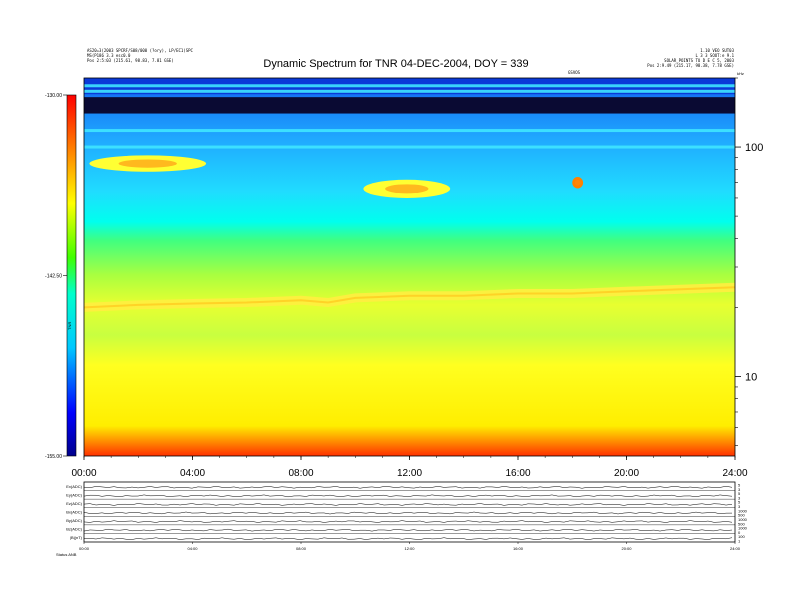 The image size is (792, 612). Describe the element at coordinates (130, 60) in the screenshot. I see `header-left-line: Pos 2:5:03 (215.61, 98.83, 7.81 GSE)` at that location.